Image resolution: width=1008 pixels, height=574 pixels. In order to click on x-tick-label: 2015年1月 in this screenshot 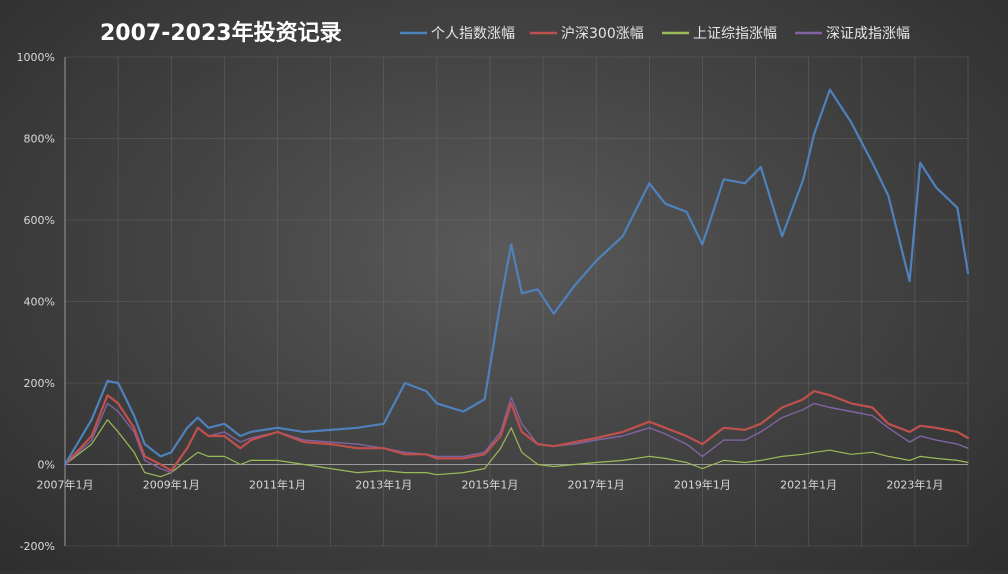, I will do `click(489, 485)`.